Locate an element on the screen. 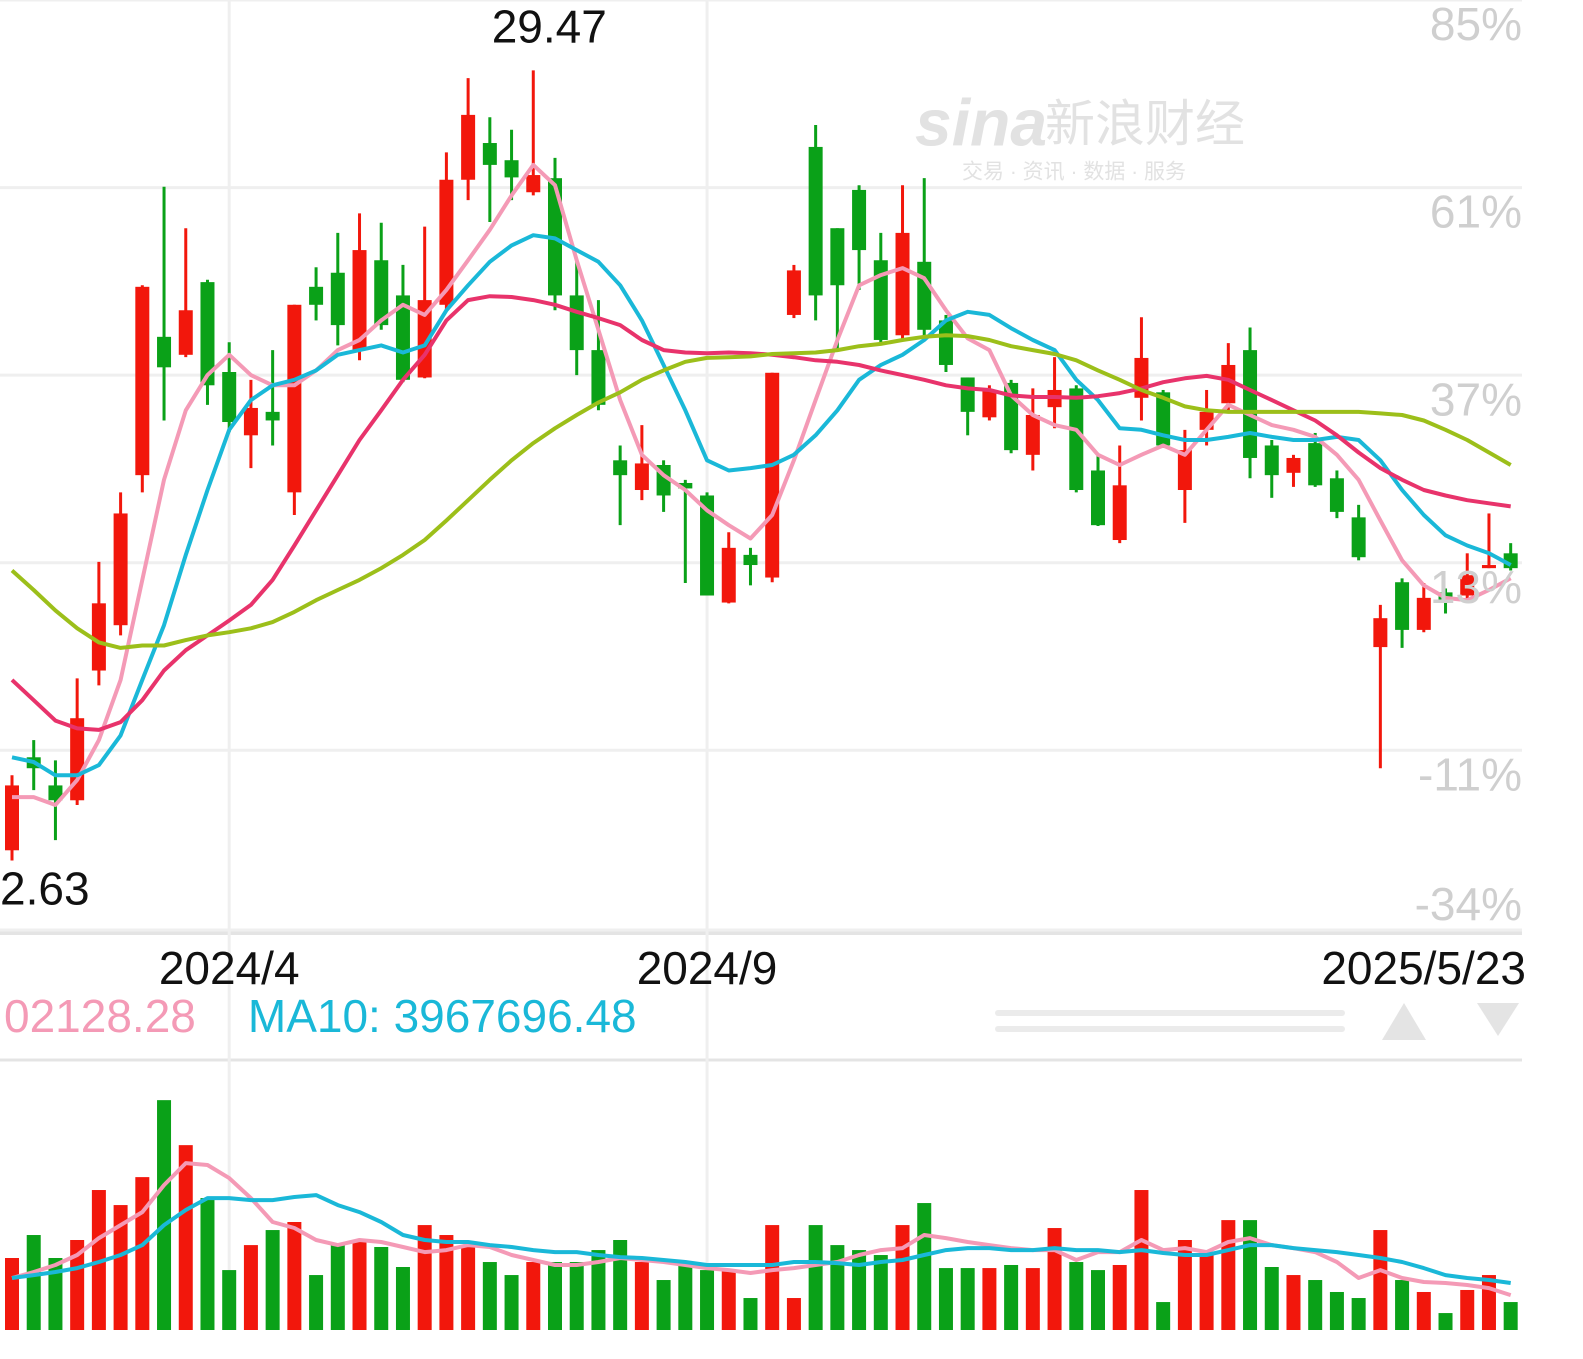 Image resolution: width=1583 pixels, height=1359 pixels. watermark-name: 新浪财经 is located at coordinates (1145, 124).